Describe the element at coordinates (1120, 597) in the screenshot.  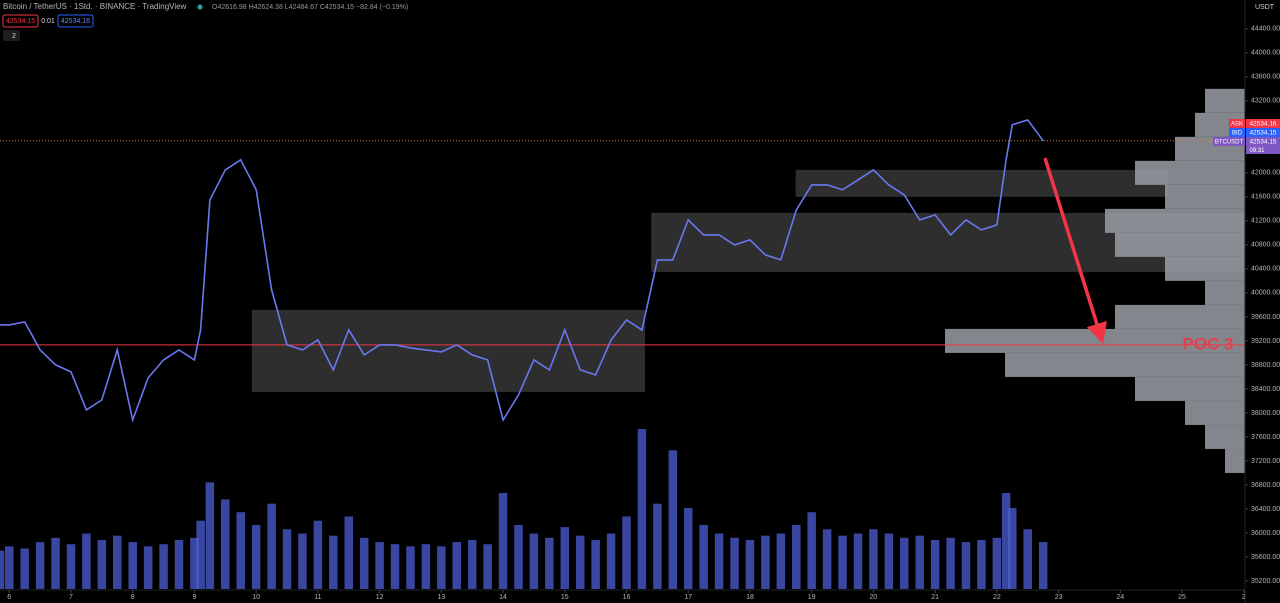
I see `x-tick-label: 24` at that location.